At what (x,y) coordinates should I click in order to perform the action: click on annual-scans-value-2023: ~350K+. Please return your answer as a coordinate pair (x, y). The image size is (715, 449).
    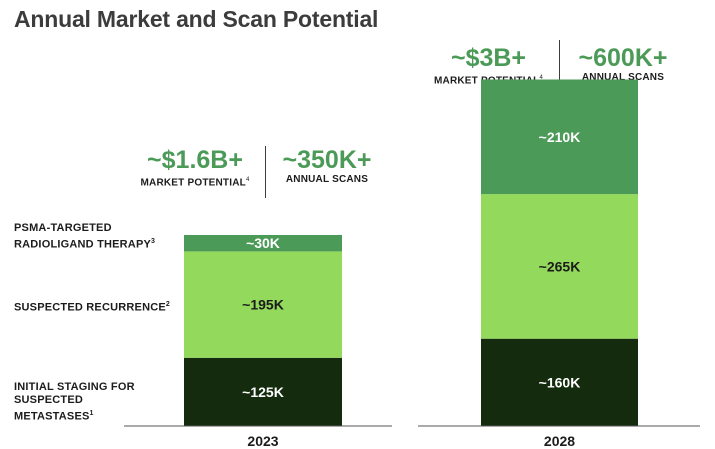
    Looking at the image, I should click on (327, 160).